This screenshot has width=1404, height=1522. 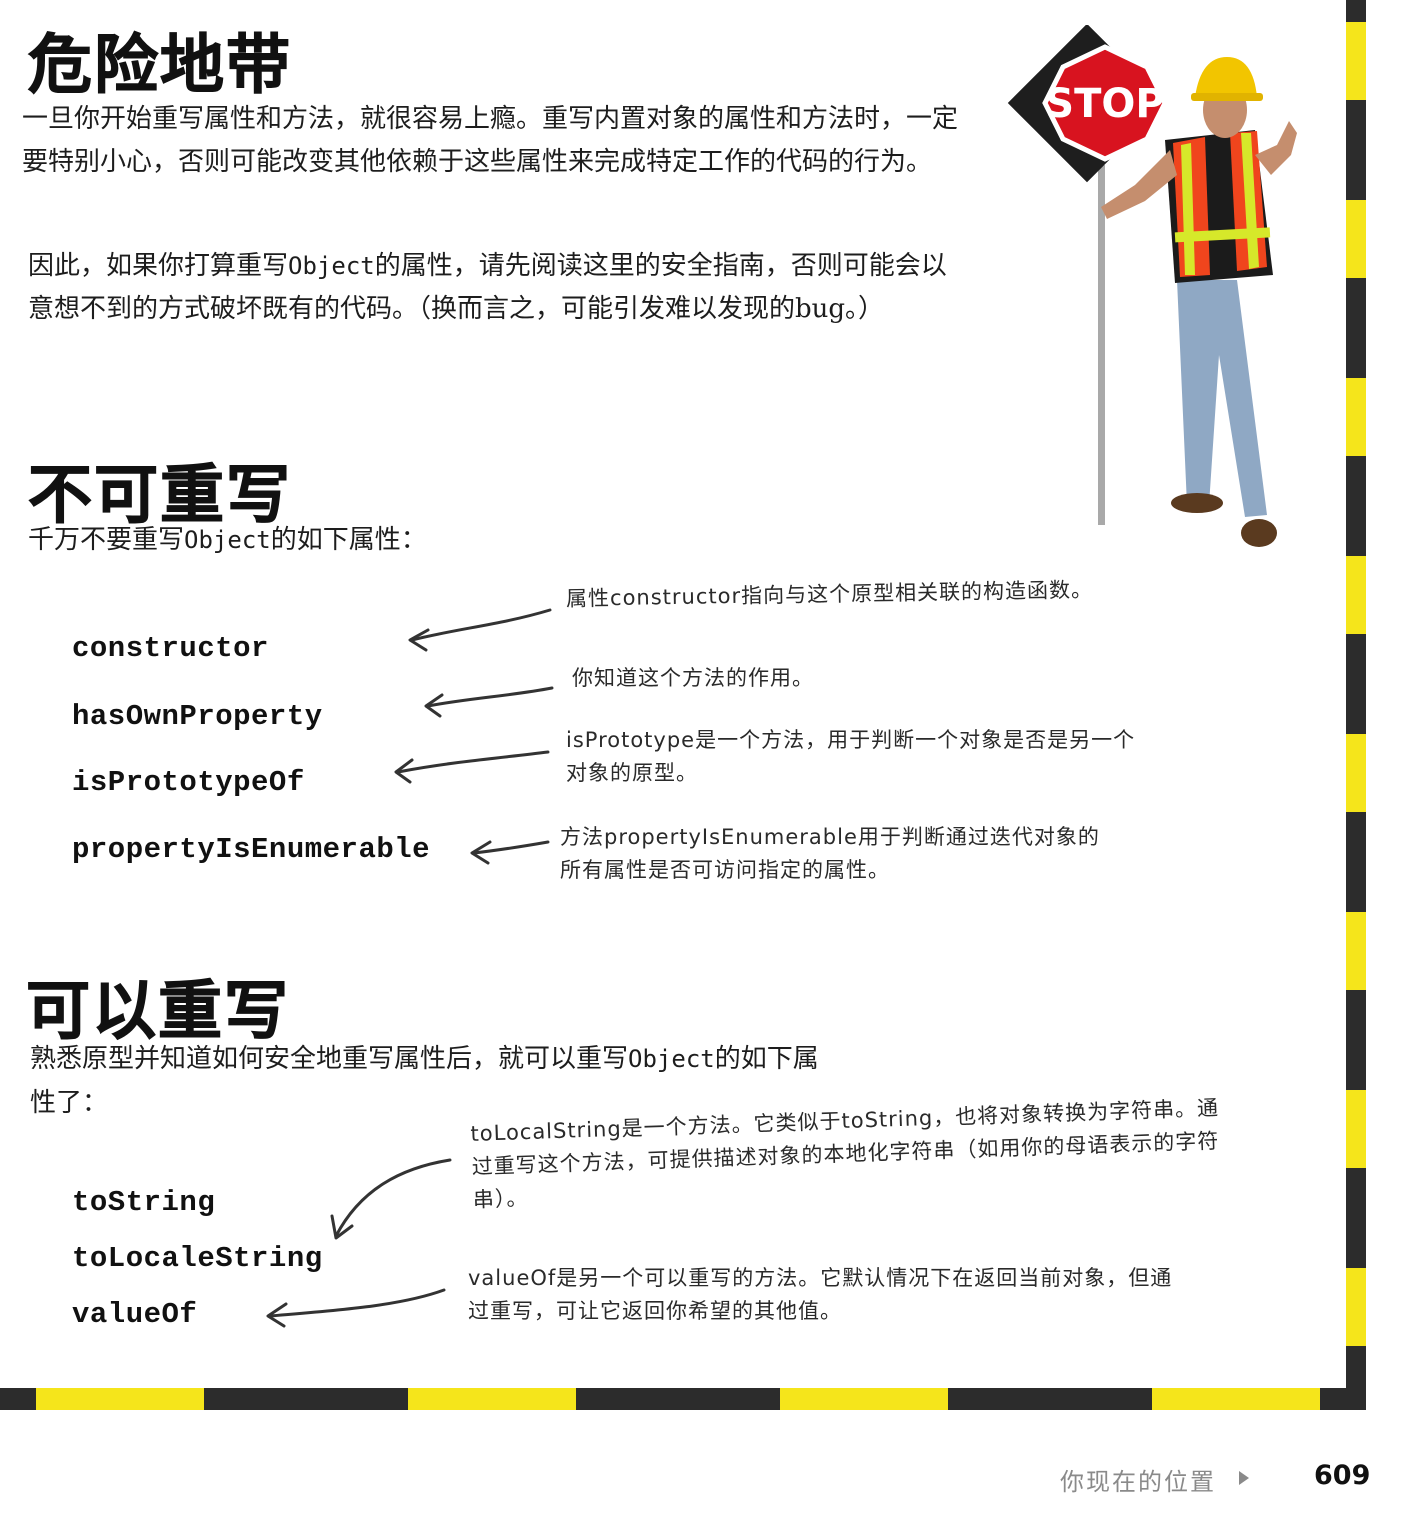 What do you see at coordinates (188, 782) in the screenshot?
I see `property-isprototypeof: isPrototypeOf` at bounding box center [188, 782].